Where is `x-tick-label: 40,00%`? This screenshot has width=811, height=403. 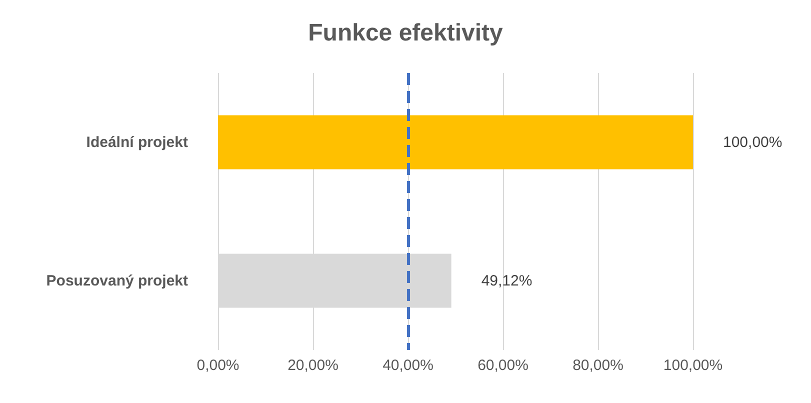 x-tick-label: 40,00% is located at coordinates (408, 365).